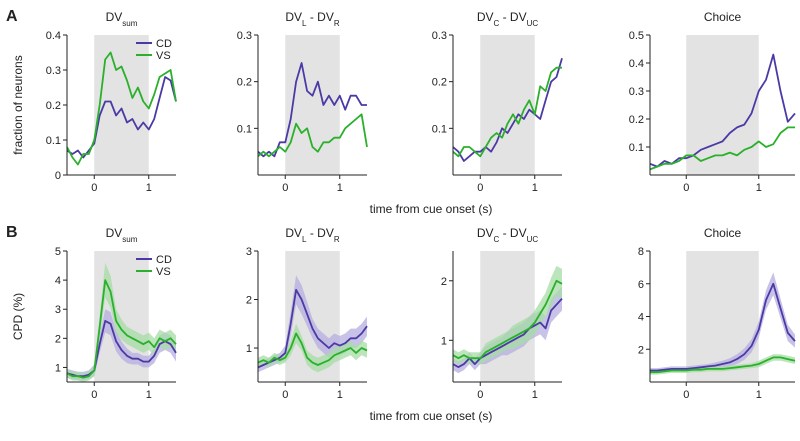  What do you see at coordinates (12, 16) in the screenshot?
I see `panel-label-A: A` at bounding box center [12, 16].